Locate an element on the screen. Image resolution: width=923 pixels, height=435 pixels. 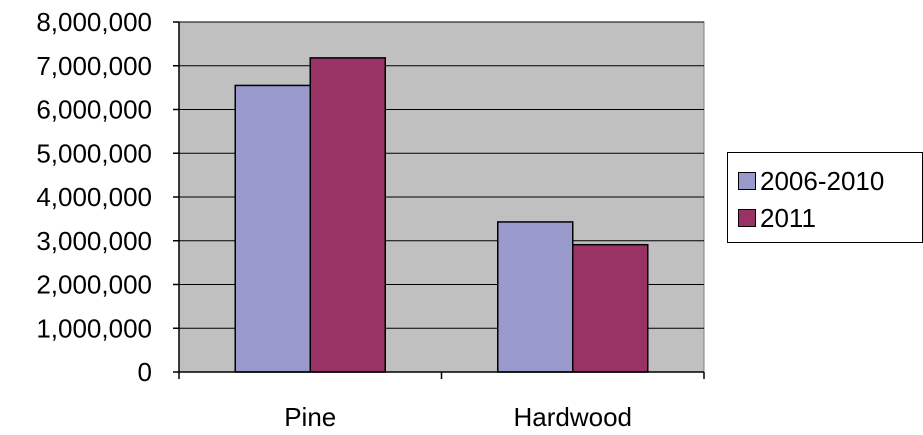
y-tick-label: 7,000,000 is located at coordinates (94, 66).